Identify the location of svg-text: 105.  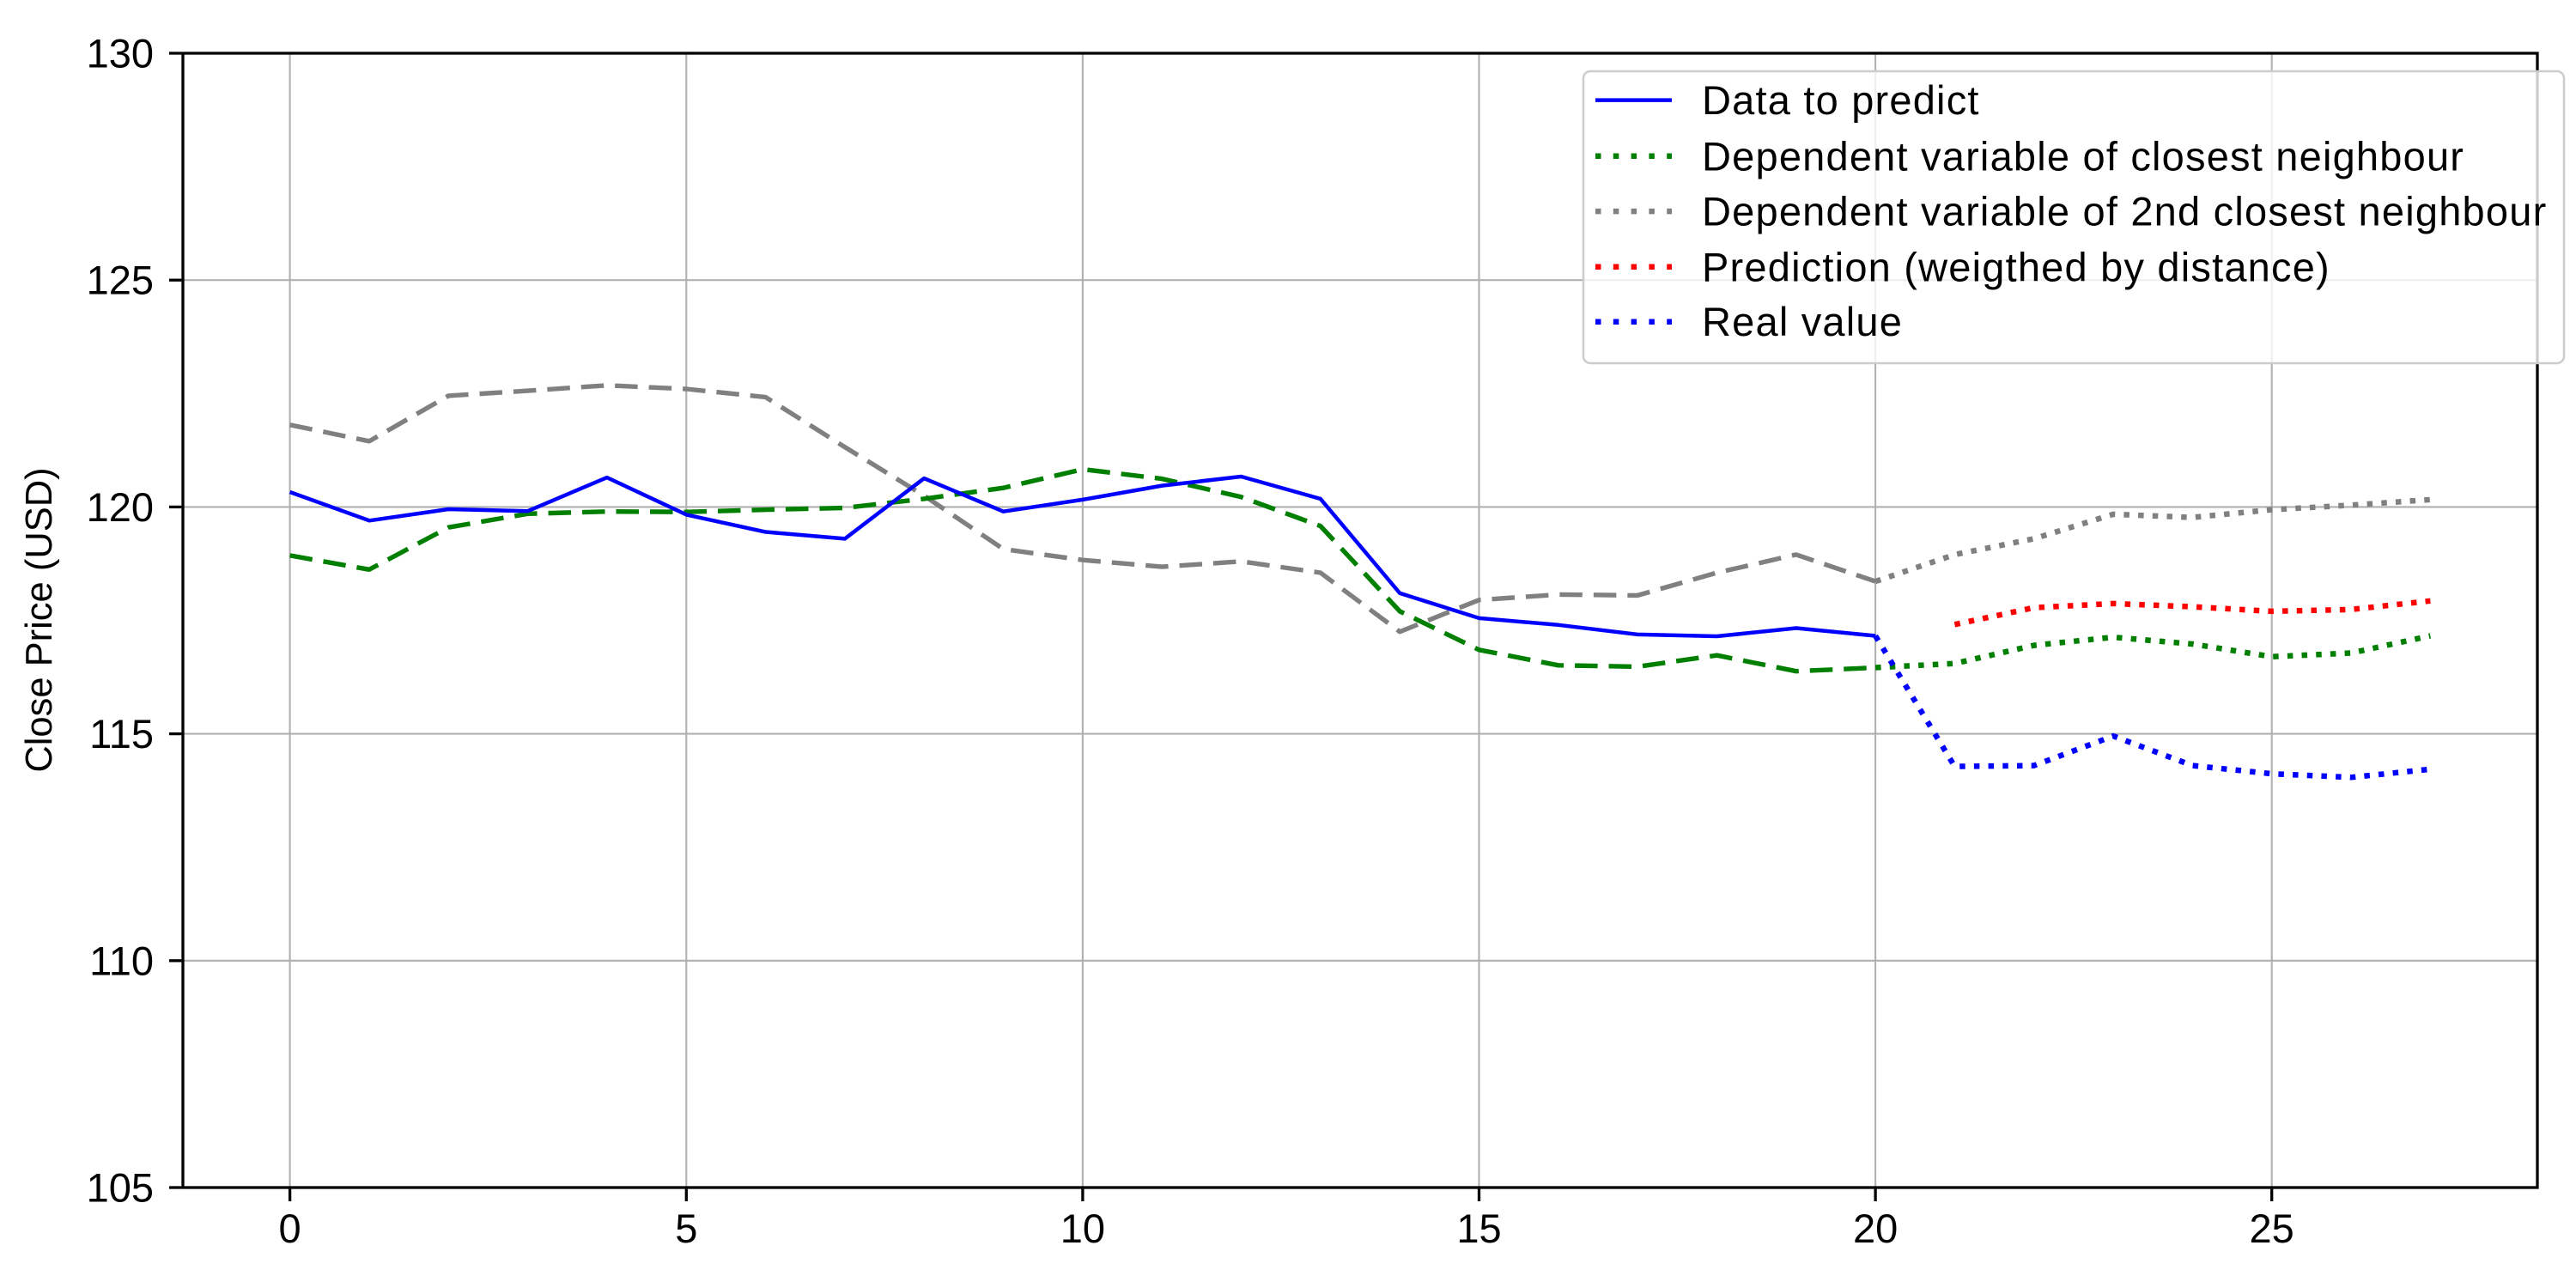
(121, 1188).